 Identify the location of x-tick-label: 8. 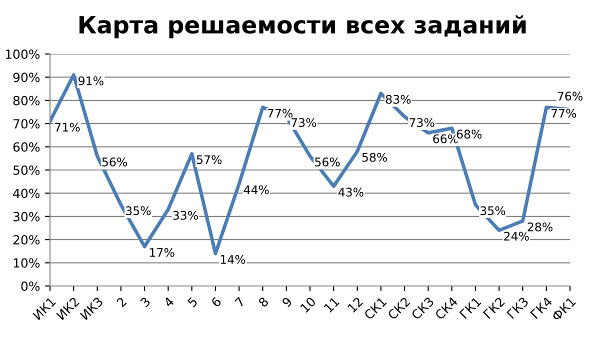
(263, 302).